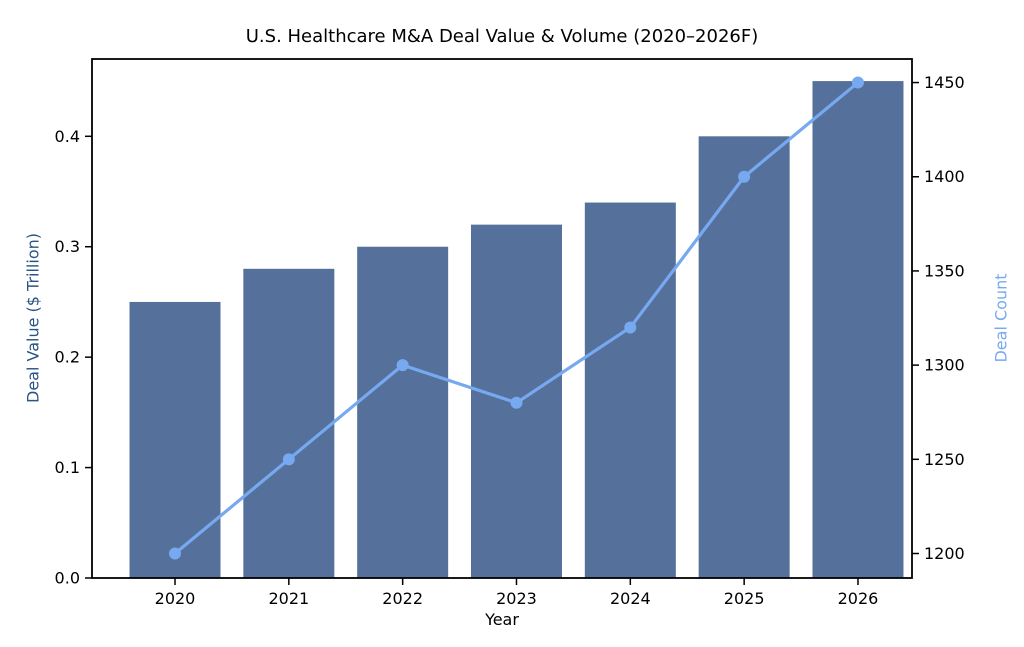 The image size is (1024, 647). Describe the element at coordinates (944, 365) in the screenshot. I see `y-tick-label-right: 1300` at that location.